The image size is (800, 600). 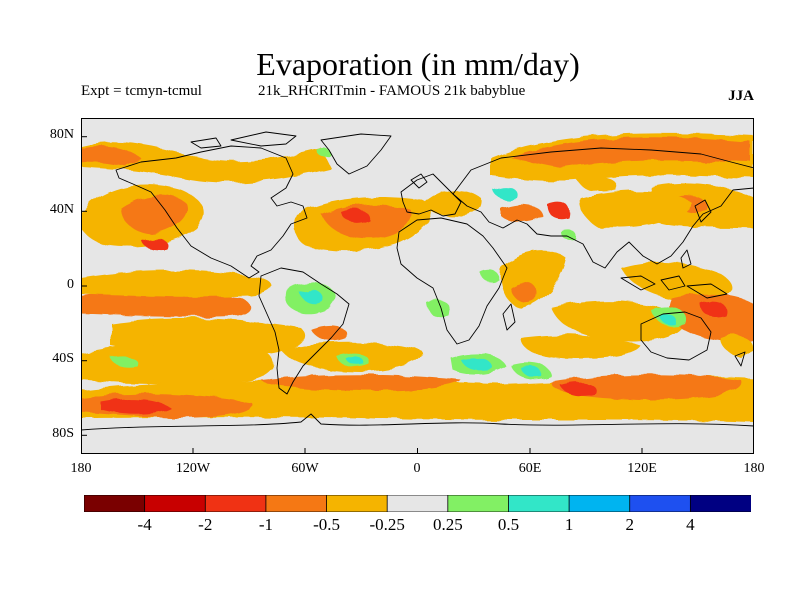 What do you see at coordinates (508, 524) in the screenshot?
I see `colorbar-label: 0.5` at bounding box center [508, 524].